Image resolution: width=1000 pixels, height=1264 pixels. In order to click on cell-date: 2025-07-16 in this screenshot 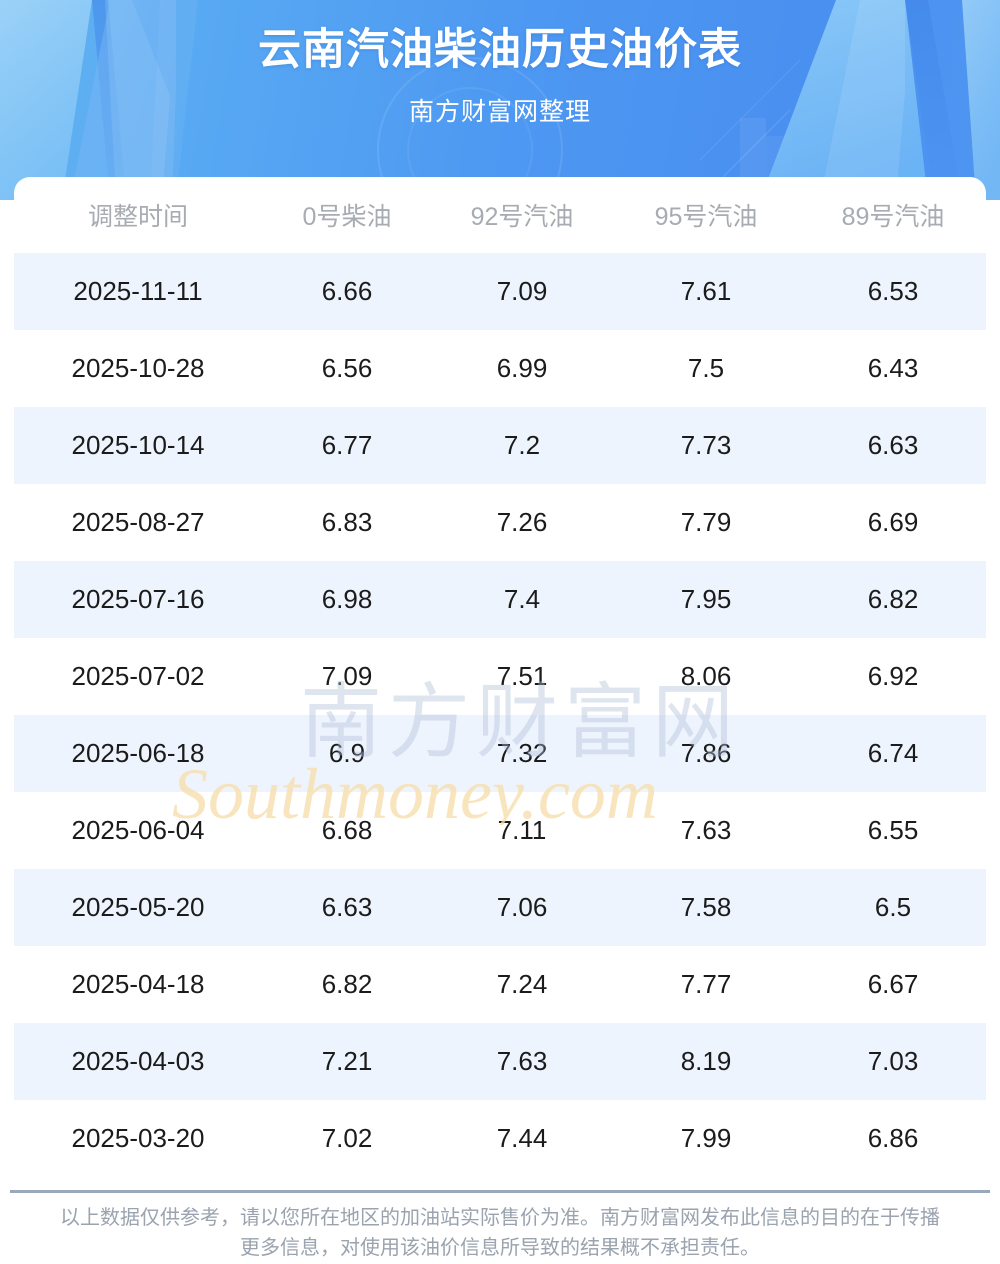, I will do `click(138, 599)`.